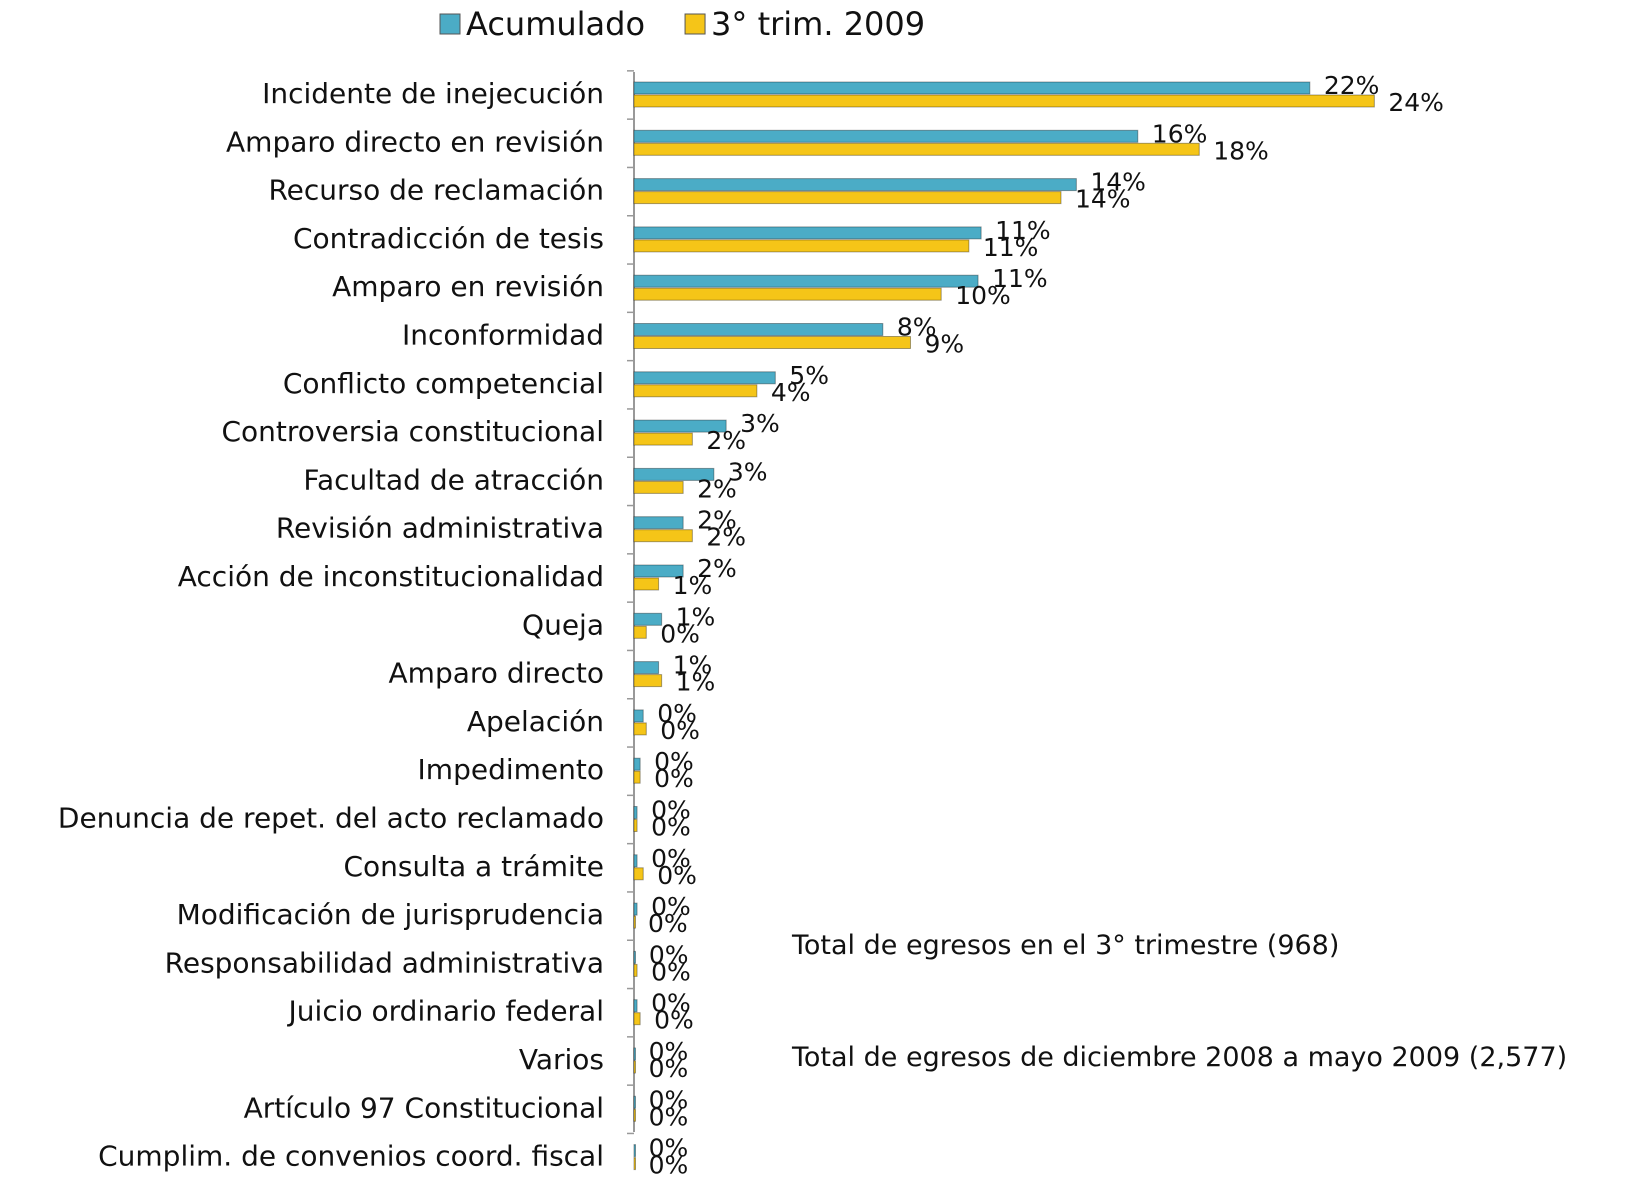 Image resolution: width=1651 pixels, height=1193 pixels. I want to click on category-label: Recurso de reclamación, so click(436, 190).